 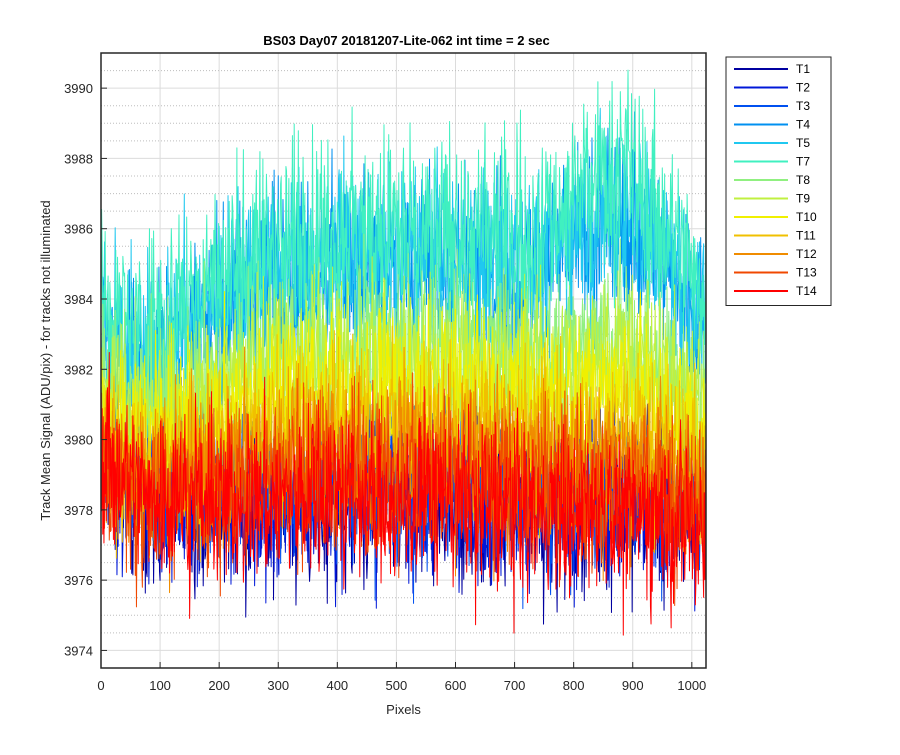 I want to click on legend-label-t9: T9, so click(x=803, y=199).